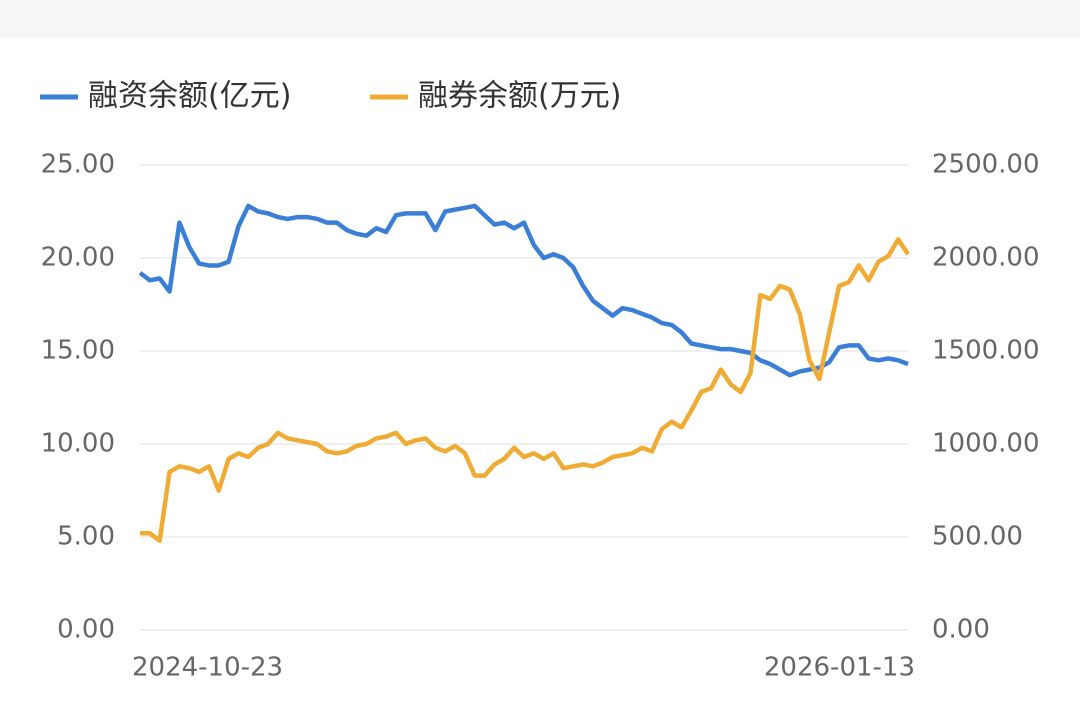  I want to click on legend-label: 融券余额(万元), so click(519, 96).